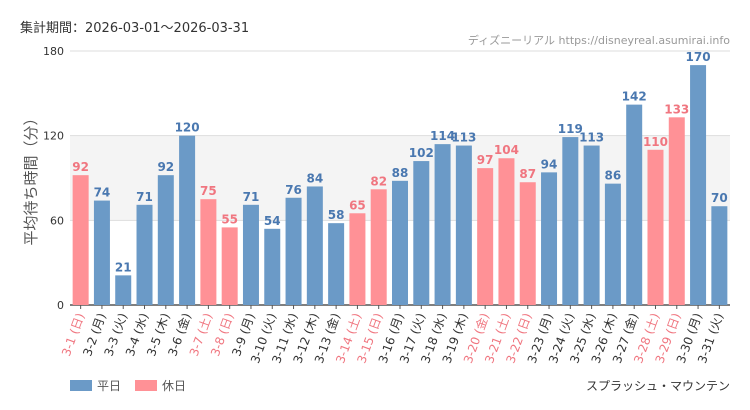 This screenshot has width=750, height=410. What do you see at coordinates (549, 164) in the screenshot?
I see `data-label: 94` at bounding box center [549, 164].